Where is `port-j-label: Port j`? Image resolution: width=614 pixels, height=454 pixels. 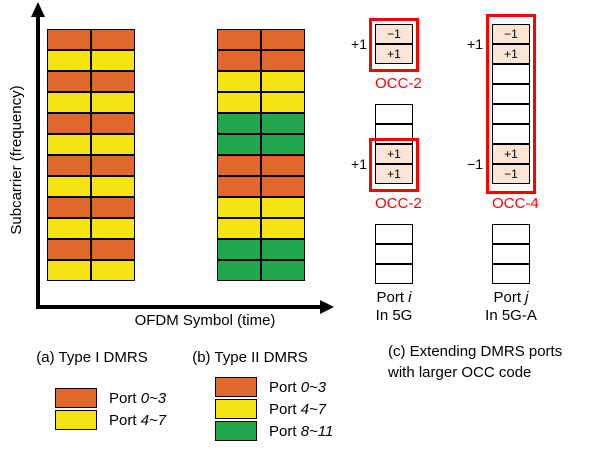
port-j-label: Port j is located at coordinates (511, 297).